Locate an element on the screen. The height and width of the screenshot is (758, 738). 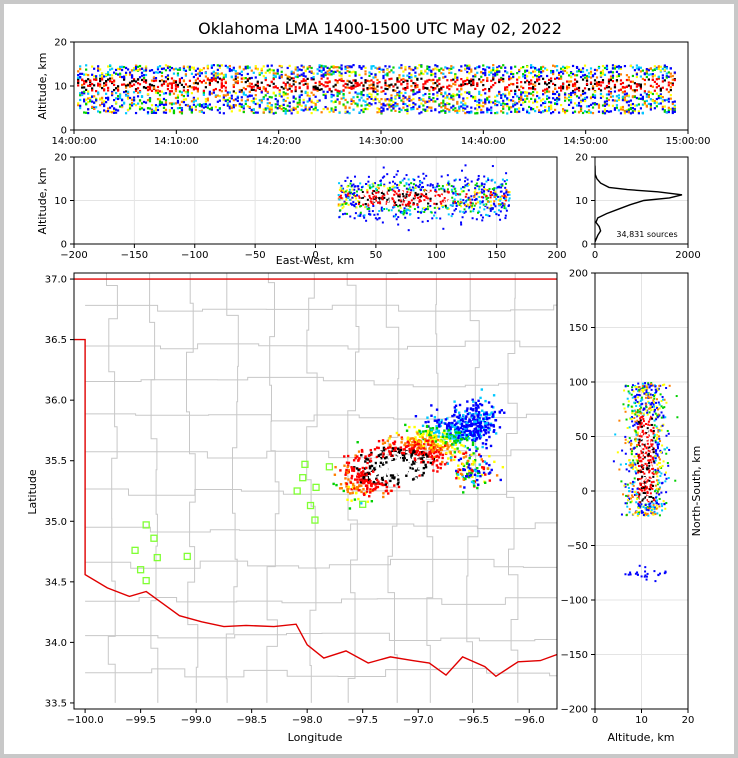
east-west-ylabel: Altitude, km is located at coordinates (42, 200).